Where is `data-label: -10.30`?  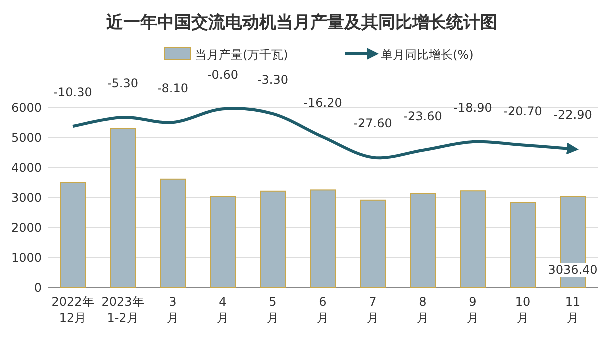 data-label: -10.30 is located at coordinates (73, 93).